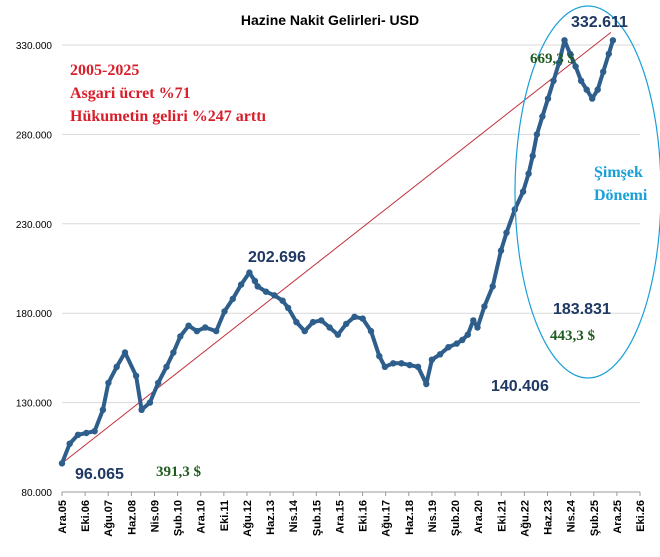  Describe the element at coordinates (104, 70) in the screenshot. I see `note-period: 2005-2025` at that location.